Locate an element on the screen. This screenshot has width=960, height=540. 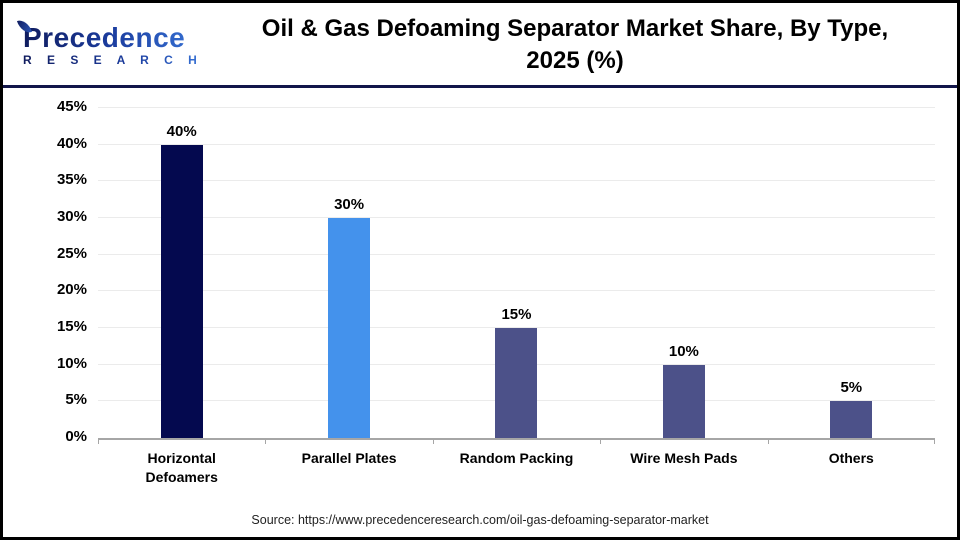
bar-value-label: 40% is located at coordinates (181, 131).